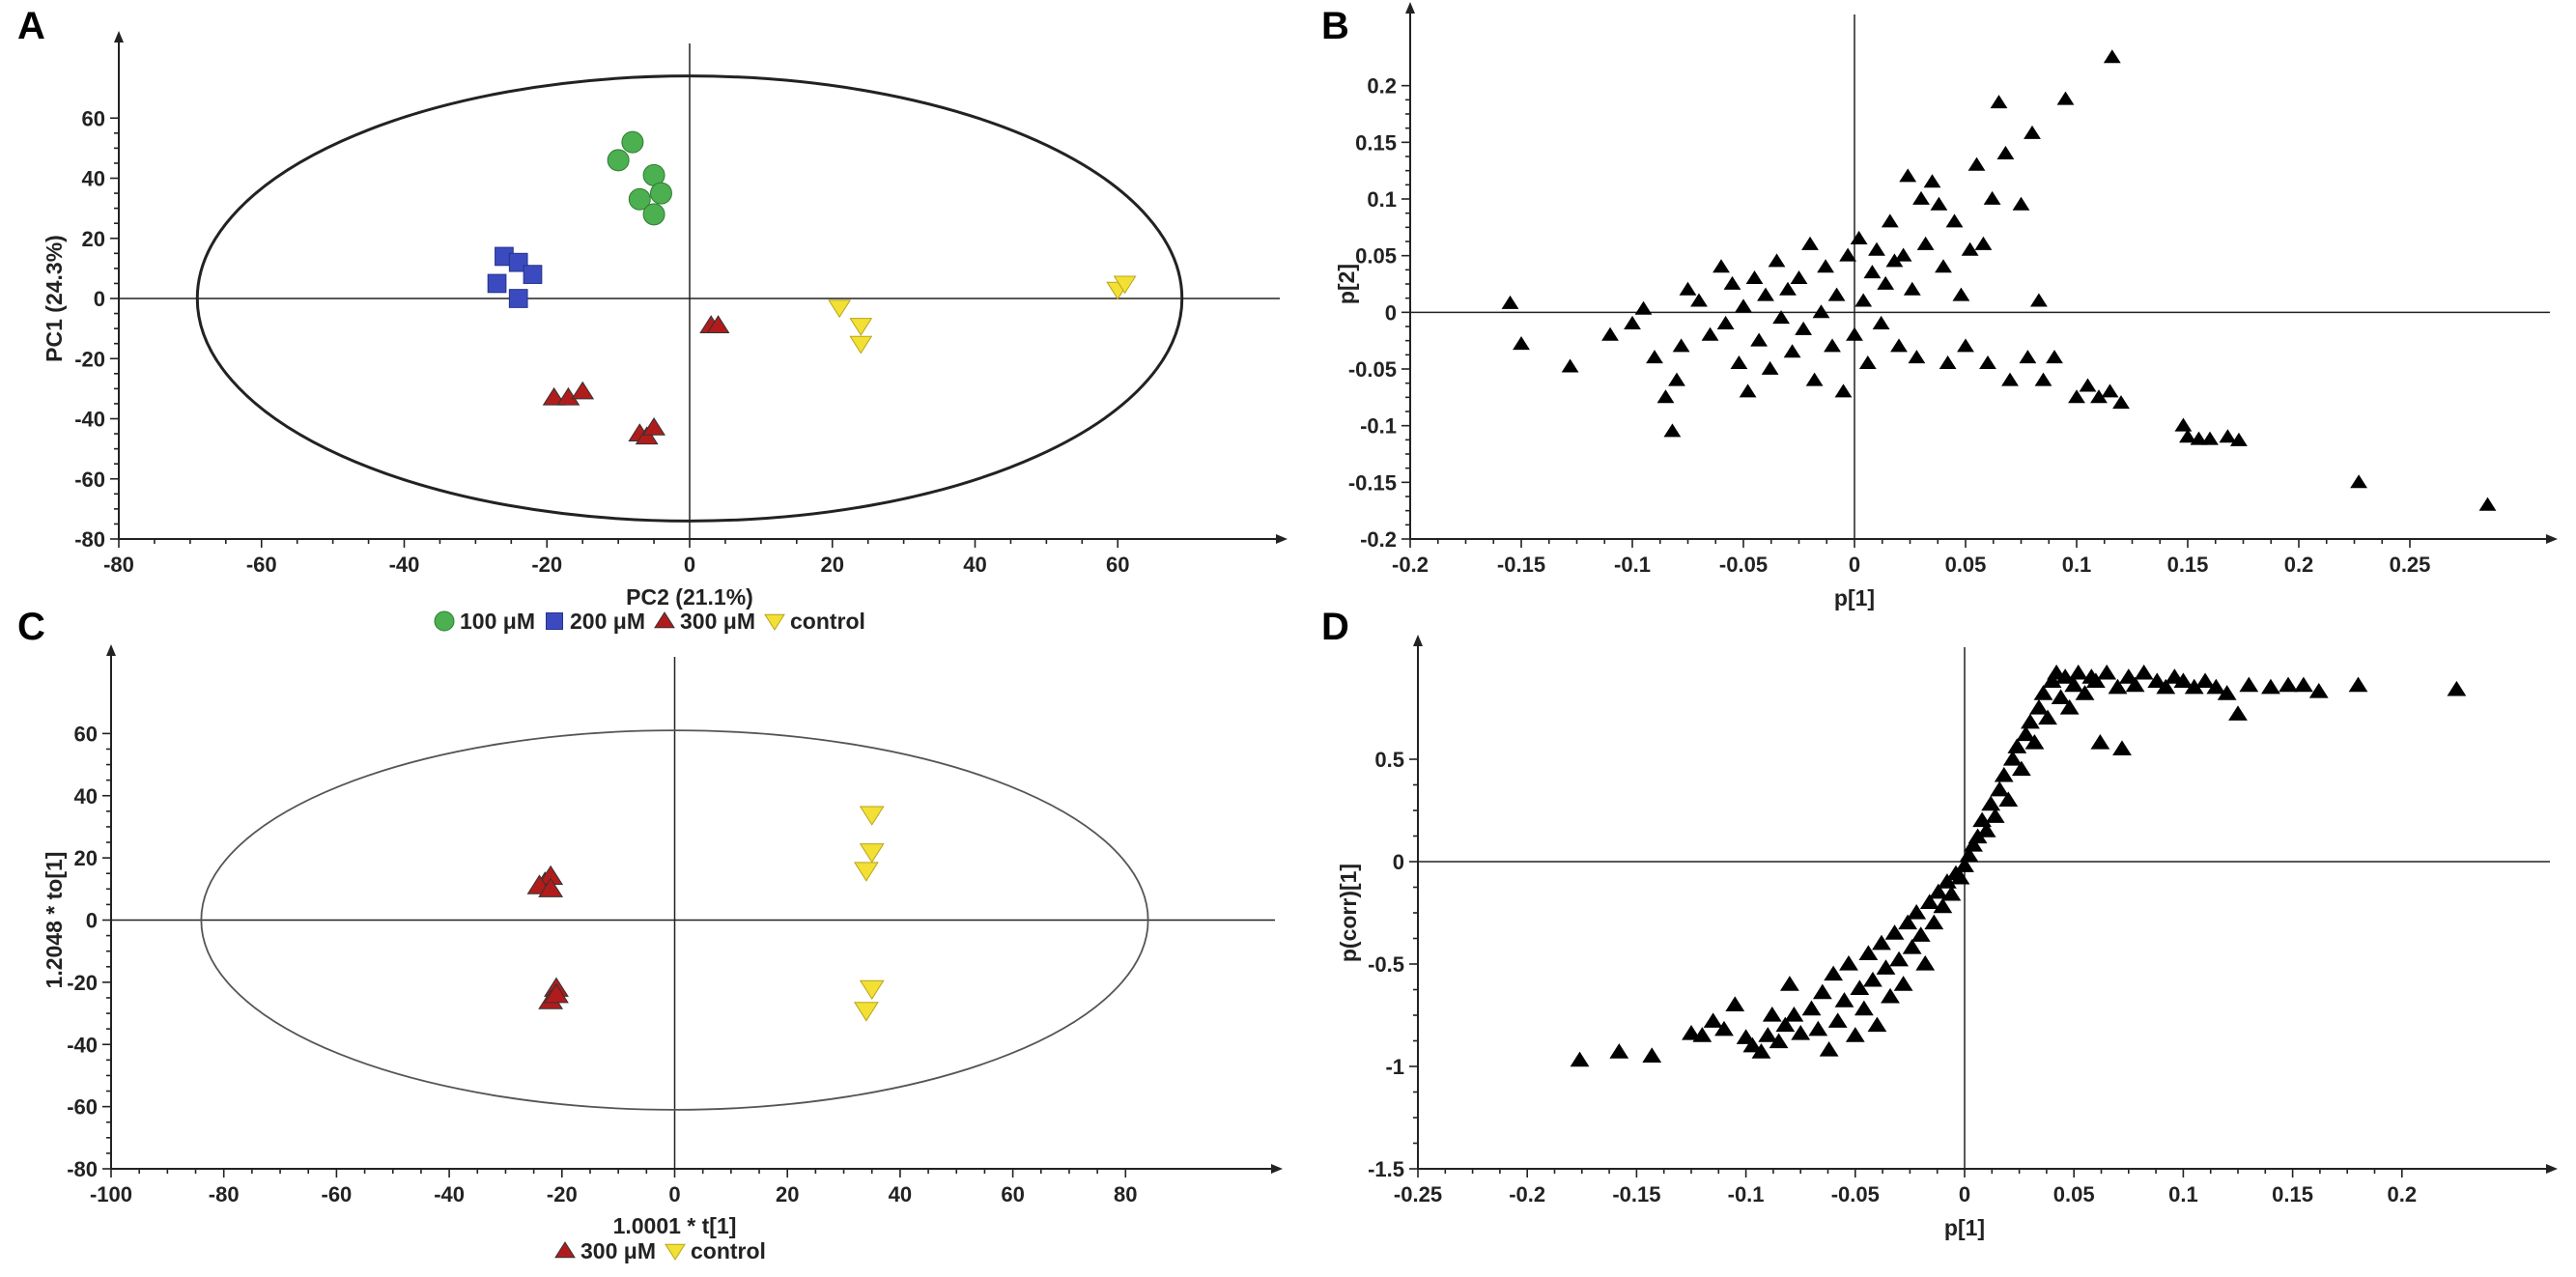 This screenshot has width=2576, height=1277. I want to click on legend-marker-circle-icon, so click(444, 621).